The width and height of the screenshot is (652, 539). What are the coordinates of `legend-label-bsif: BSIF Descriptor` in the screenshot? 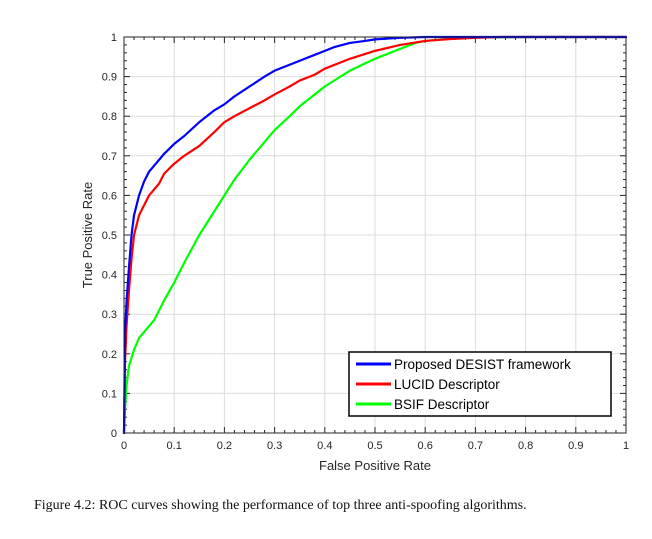 It's located at (442, 404).